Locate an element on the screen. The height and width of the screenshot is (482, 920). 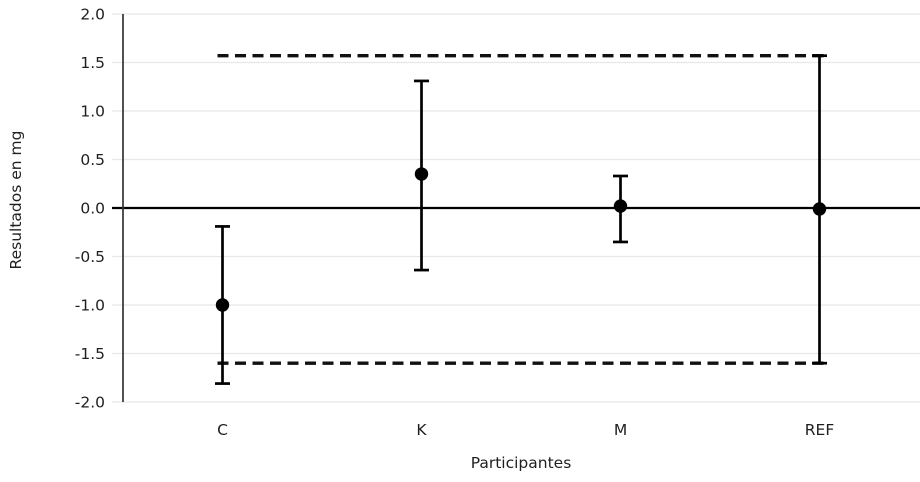
y-tick-label: 1.5 is located at coordinates (92, 63).